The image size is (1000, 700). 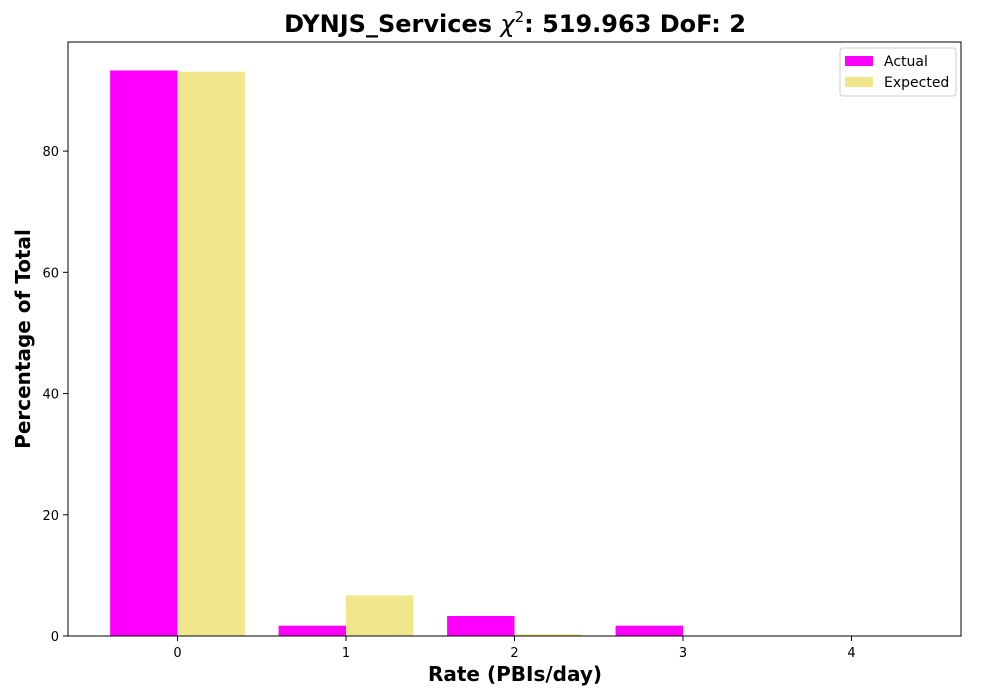 I want to click on legend-label-actual: Actual, so click(x=906, y=62).